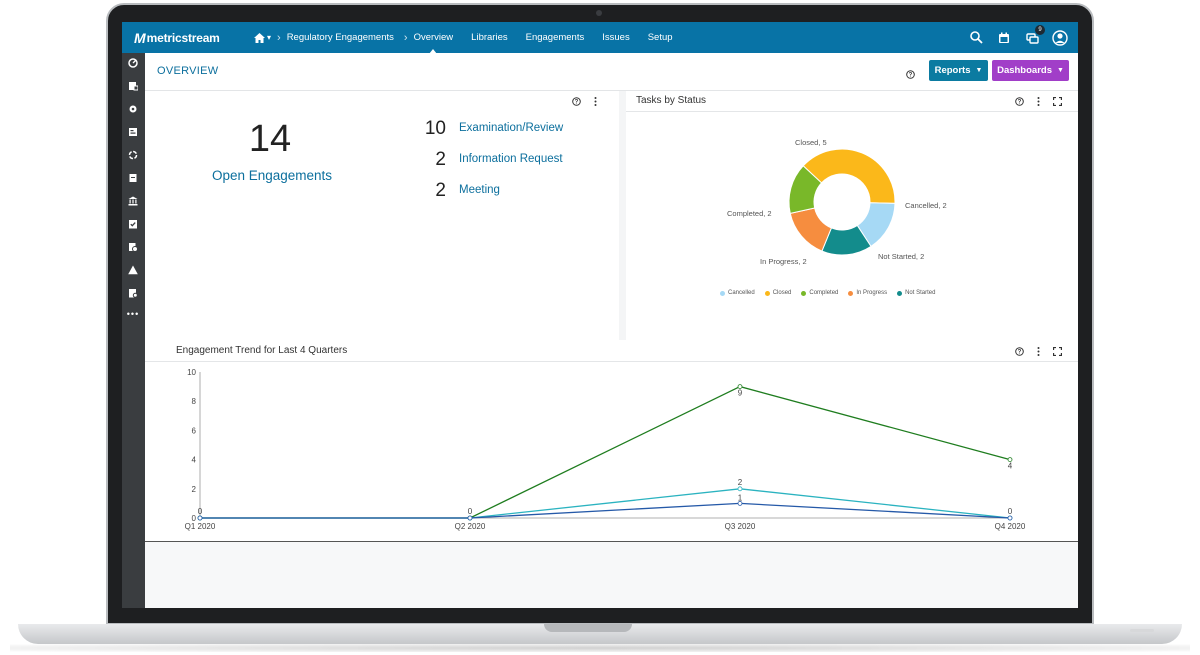 The height and width of the screenshot is (655, 1200). I want to click on reports-button: Reports ▼, so click(958, 70).